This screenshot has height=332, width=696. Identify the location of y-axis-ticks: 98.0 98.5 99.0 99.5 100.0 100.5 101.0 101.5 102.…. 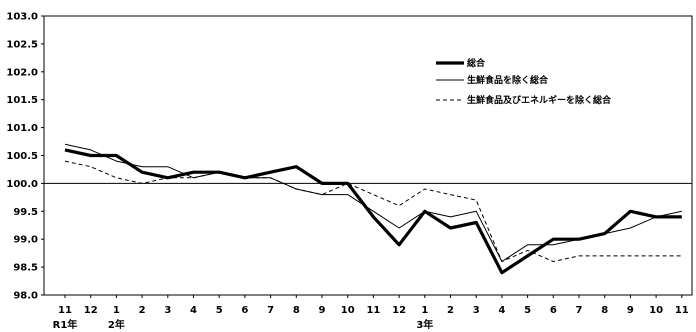
(25, 157).